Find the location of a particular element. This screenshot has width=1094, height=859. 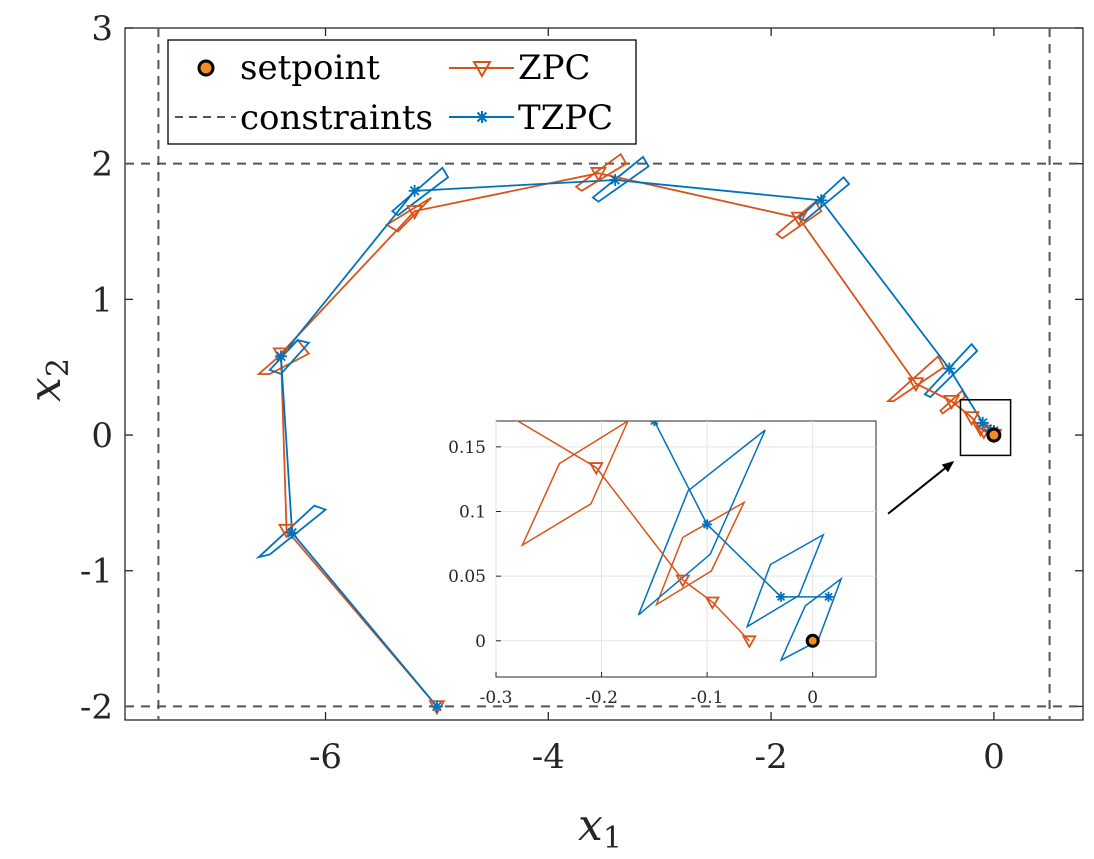

inset-trajectory-series is located at coordinates (672, 531).